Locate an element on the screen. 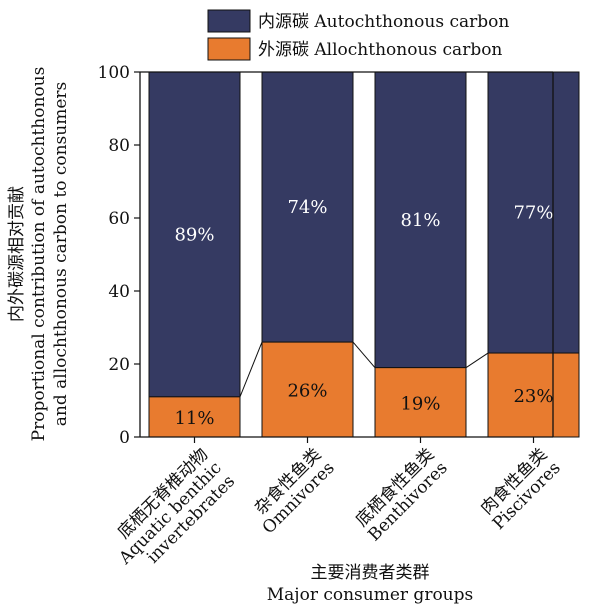 This screenshot has height=610, width=589. x-axis-label-en: Major consumer groups is located at coordinates (370, 595).